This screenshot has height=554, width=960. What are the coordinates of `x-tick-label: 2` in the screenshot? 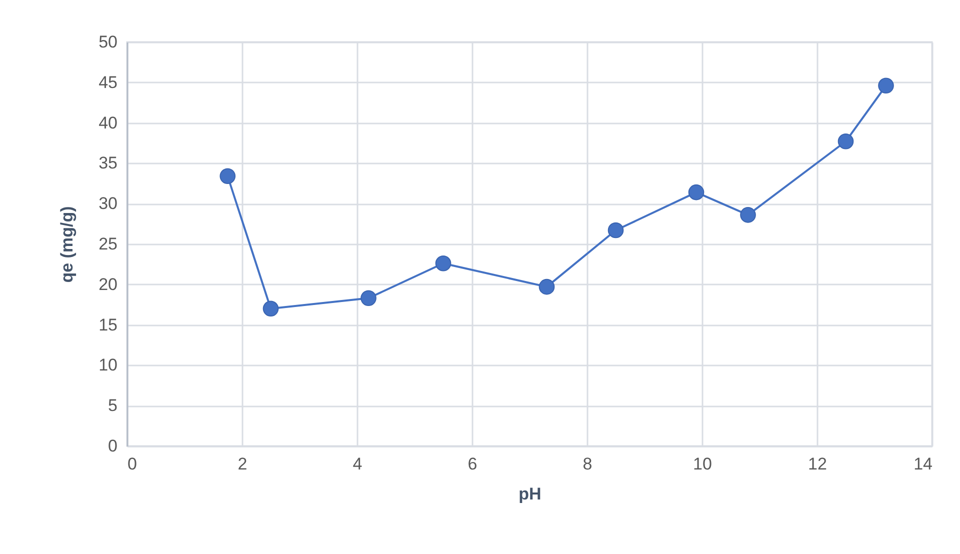 It's located at (243, 464).